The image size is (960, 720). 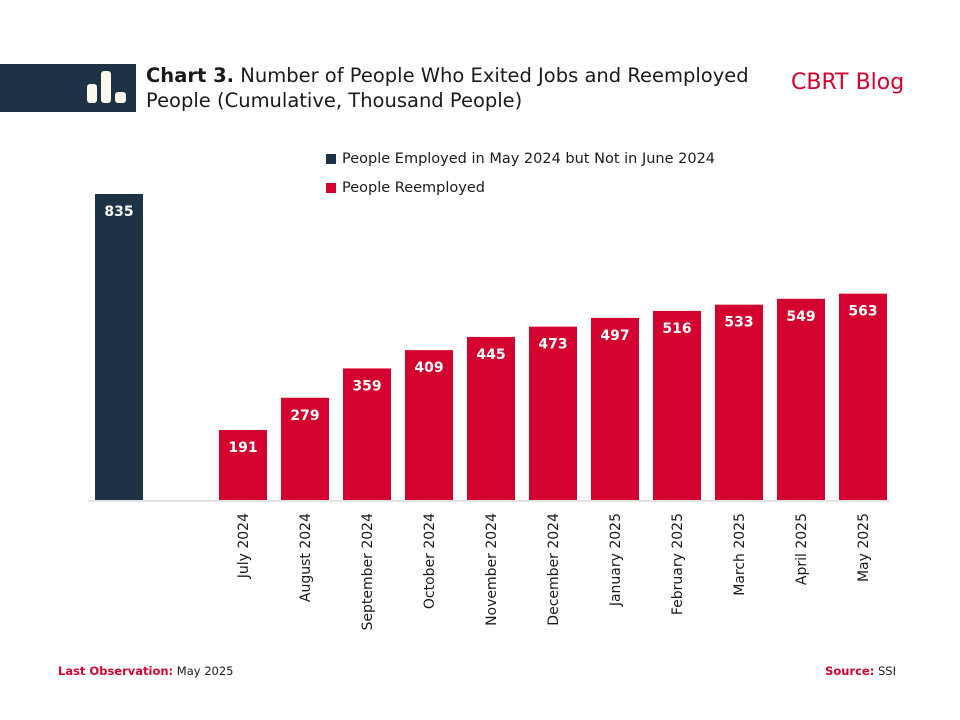 What do you see at coordinates (116, 671) in the screenshot?
I see `last-observation-key: Last Observation:` at bounding box center [116, 671].